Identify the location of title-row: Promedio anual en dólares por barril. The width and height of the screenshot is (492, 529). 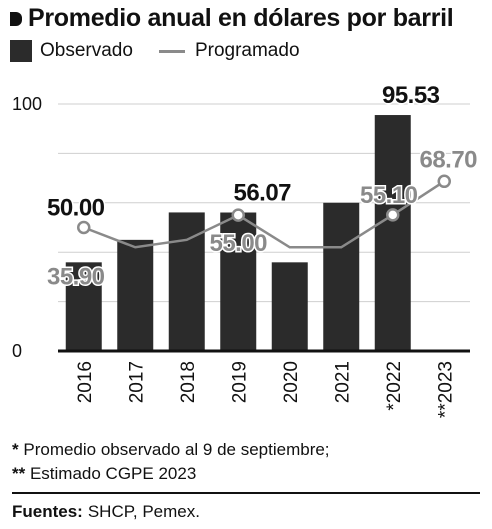
(232, 18).